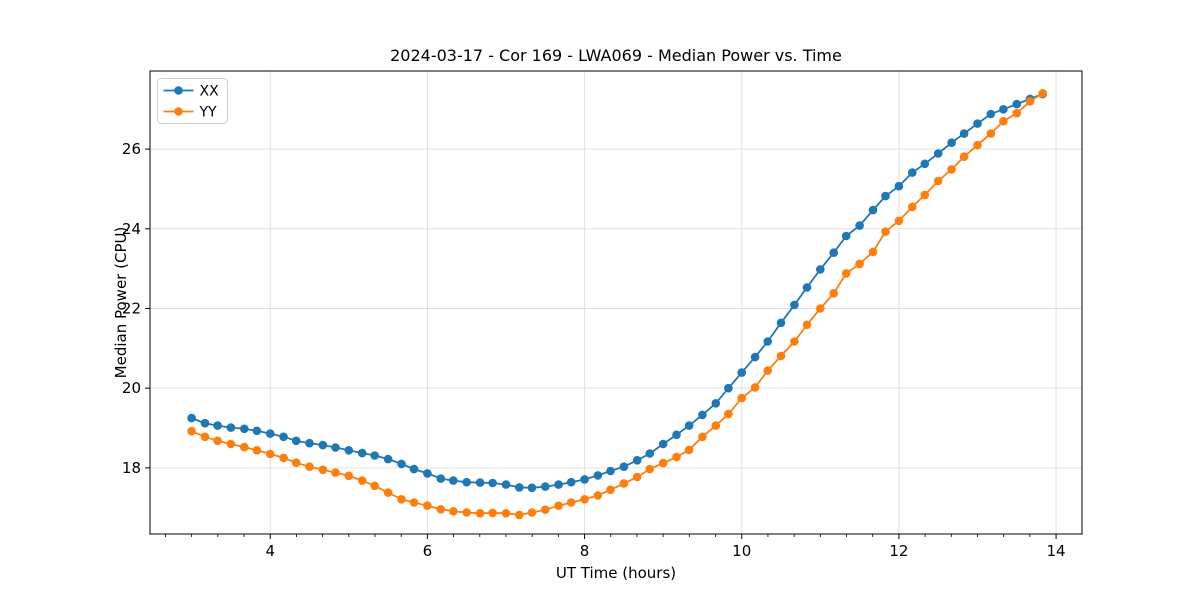 This screenshot has height=600, width=1200. Describe the element at coordinates (616, 573) in the screenshot. I see `x-axis-label: UT Time (hours)` at that location.